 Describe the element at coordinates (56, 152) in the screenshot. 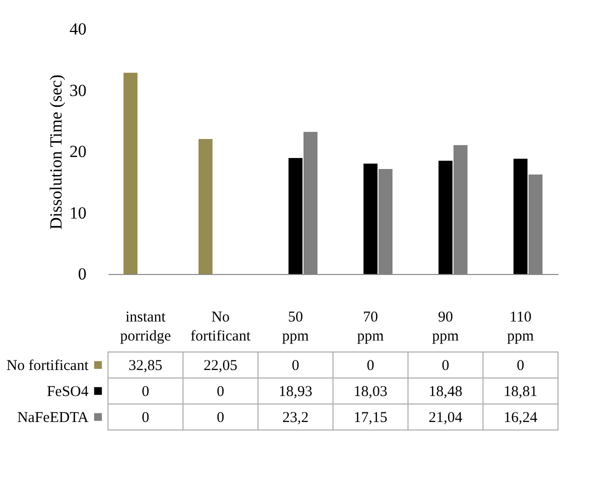

I see `y-axis-title: Dissolution Time (sec)` at that location.